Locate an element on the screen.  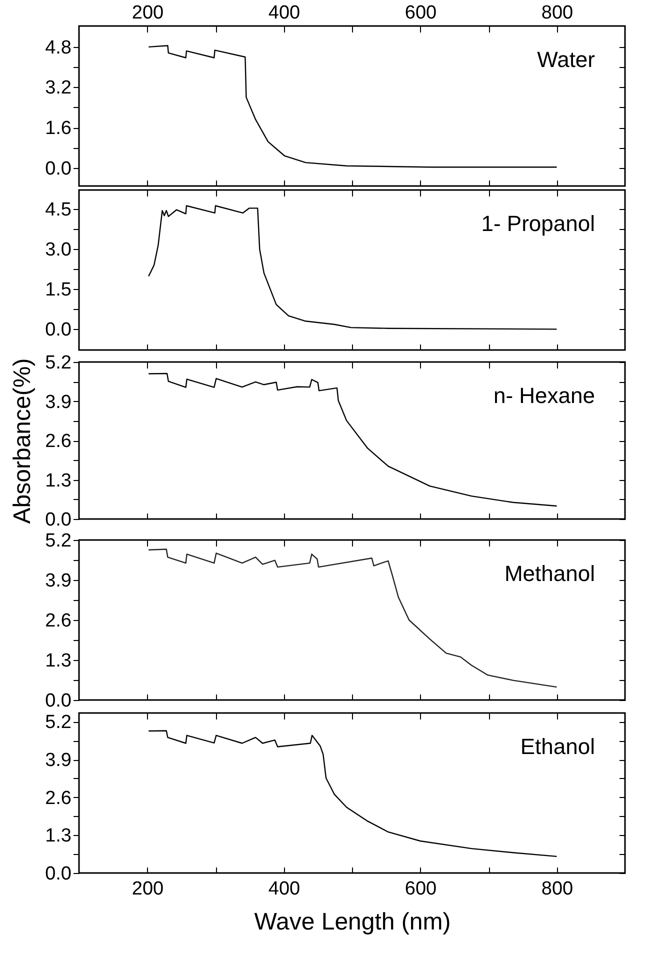
x-tick-label: 600 is located at coordinates (420, 889).